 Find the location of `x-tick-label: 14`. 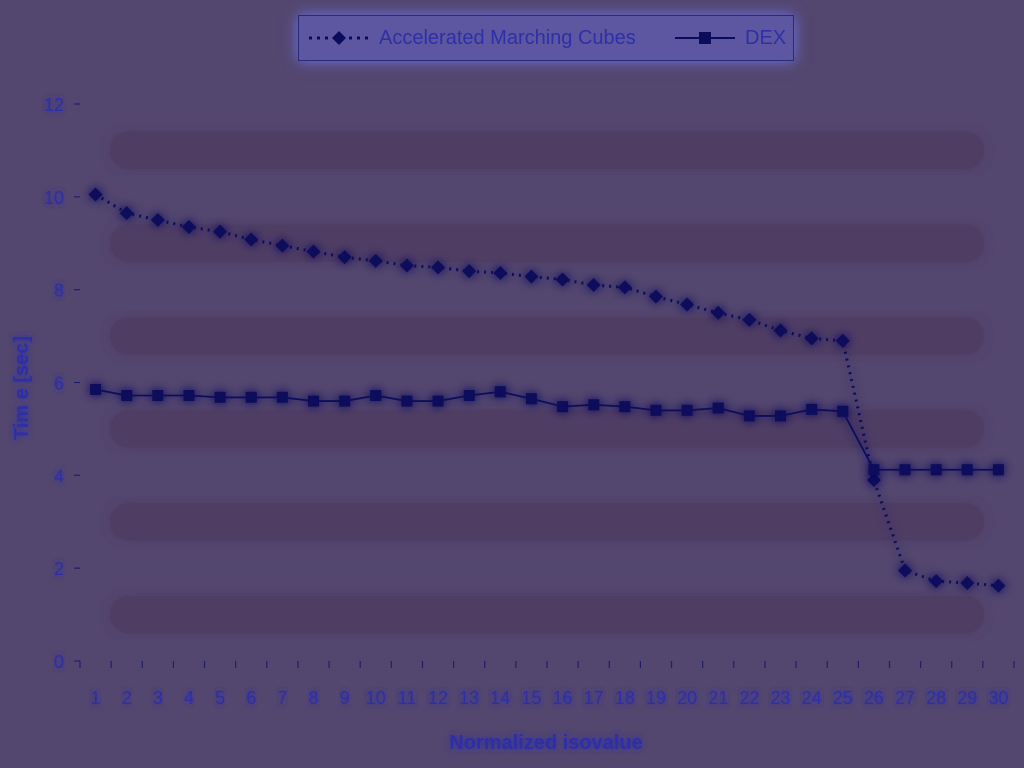

x-tick-label: 14 is located at coordinates (500, 698).